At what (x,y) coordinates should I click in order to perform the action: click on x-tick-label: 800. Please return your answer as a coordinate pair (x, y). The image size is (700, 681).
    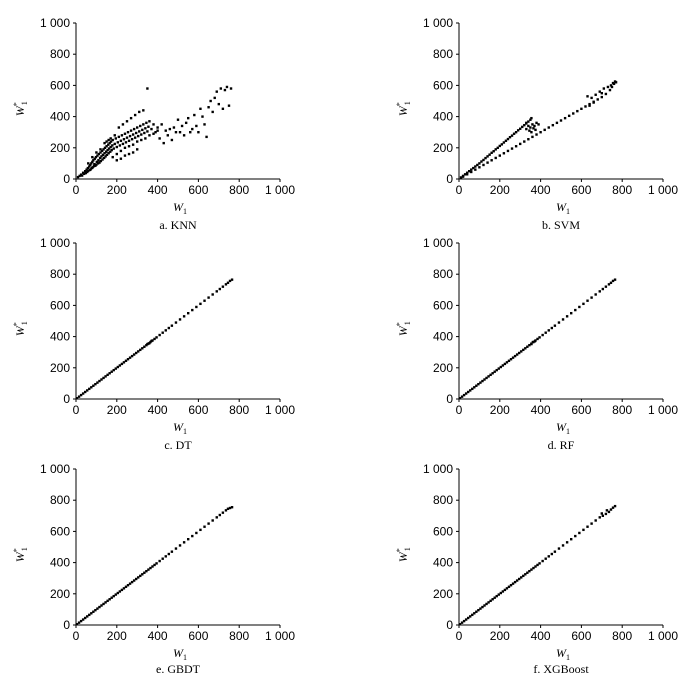
    Looking at the image, I should click on (239, 410).